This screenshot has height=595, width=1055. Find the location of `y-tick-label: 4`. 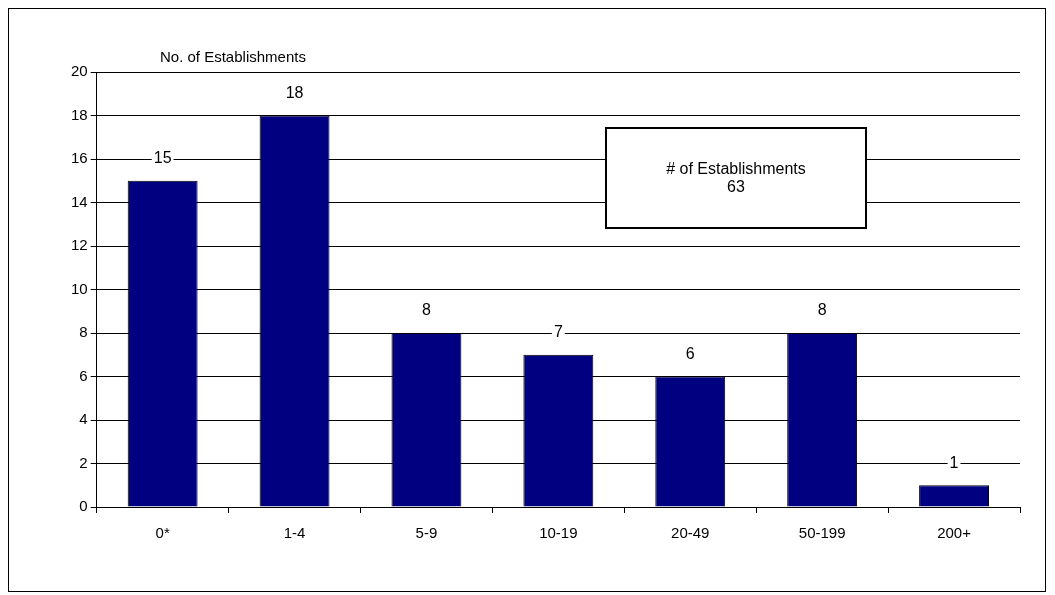

y-tick-label: 4 is located at coordinates (83, 419).